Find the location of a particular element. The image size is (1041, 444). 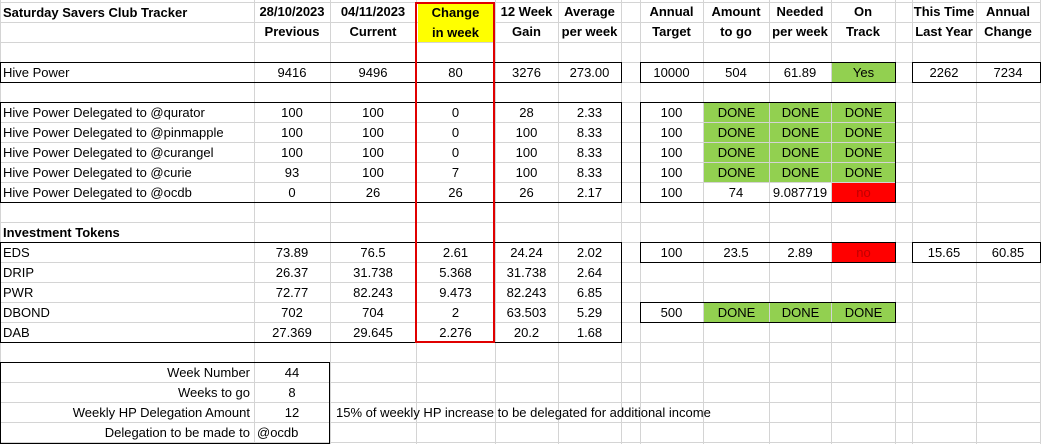

delegation-row-1-previous: 100 is located at coordinates (292, 132).